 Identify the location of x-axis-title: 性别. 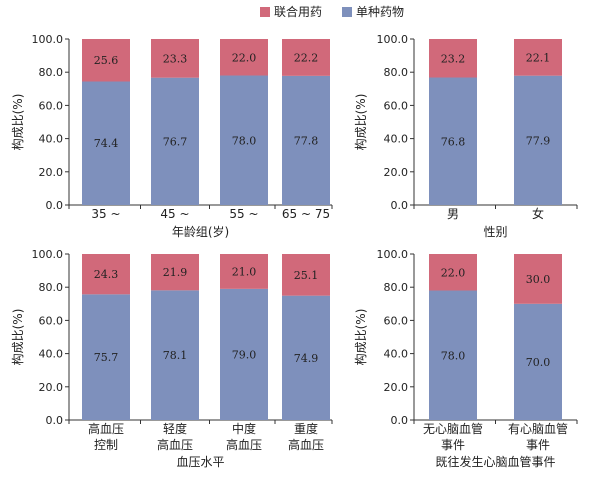
(495, 232).